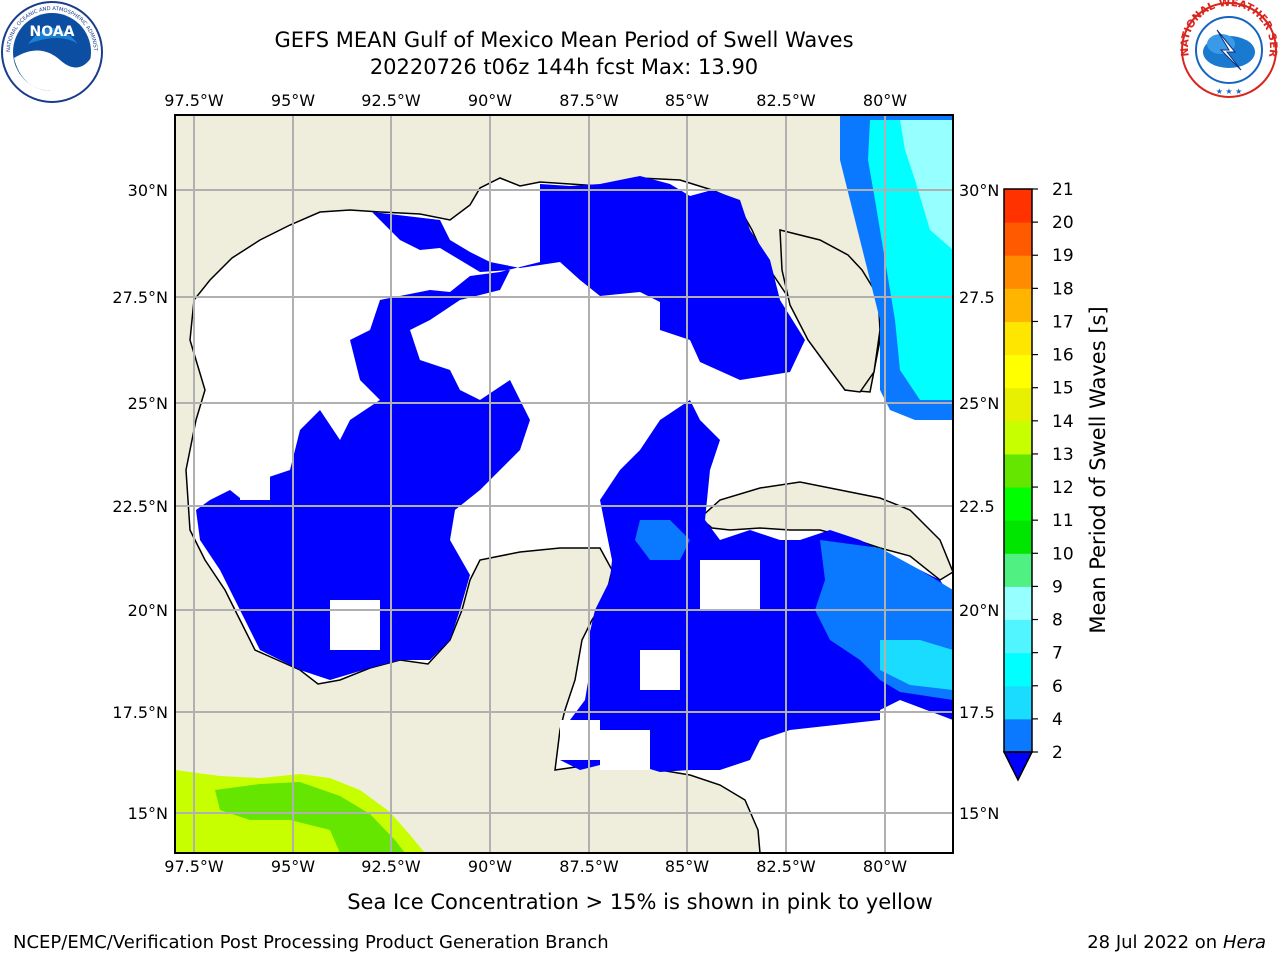  What do you see at coordinates (1018, 766) in the screenshot?
I see `colorbar-under-arrow` at bounding box center [1018, 766].